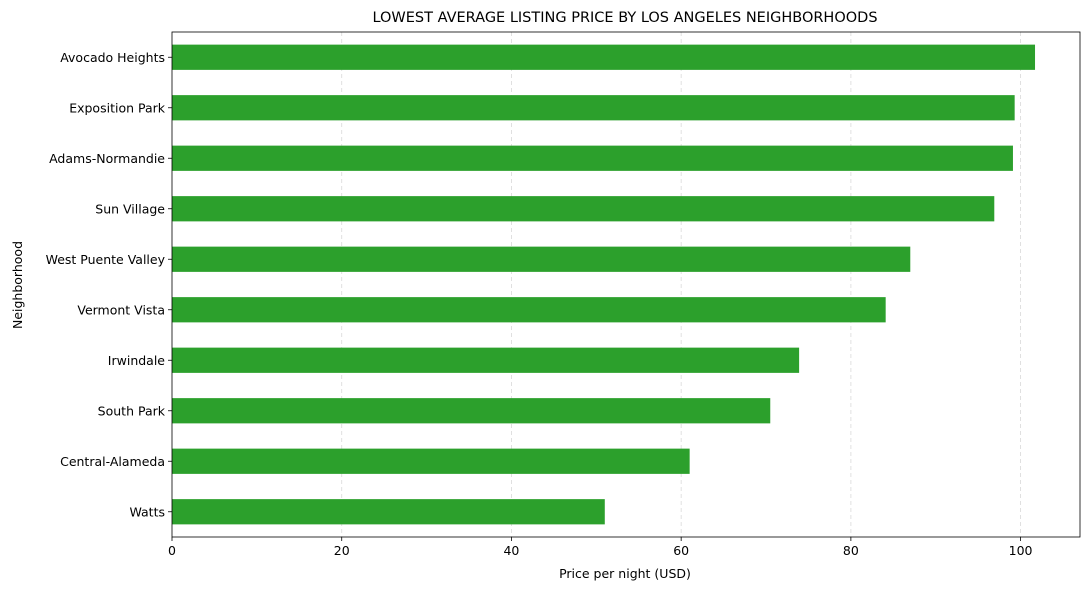  Describe the element at coordinates (132, 410) in the screenshot. I see `y-tick-label: South Park` at that location.